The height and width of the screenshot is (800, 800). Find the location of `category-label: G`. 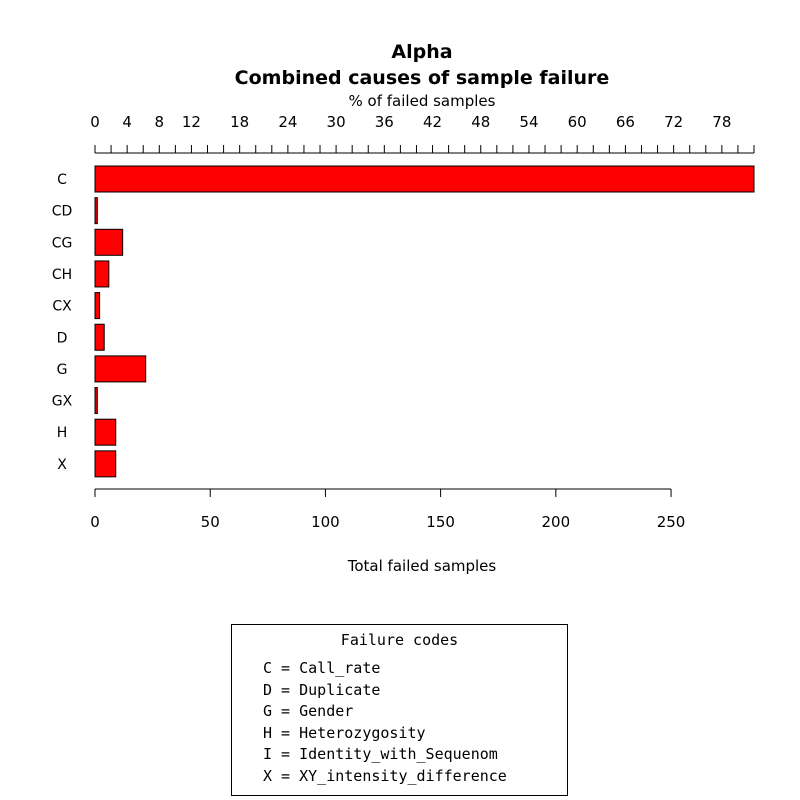

category-label: G is located at coordinates (62, 370).